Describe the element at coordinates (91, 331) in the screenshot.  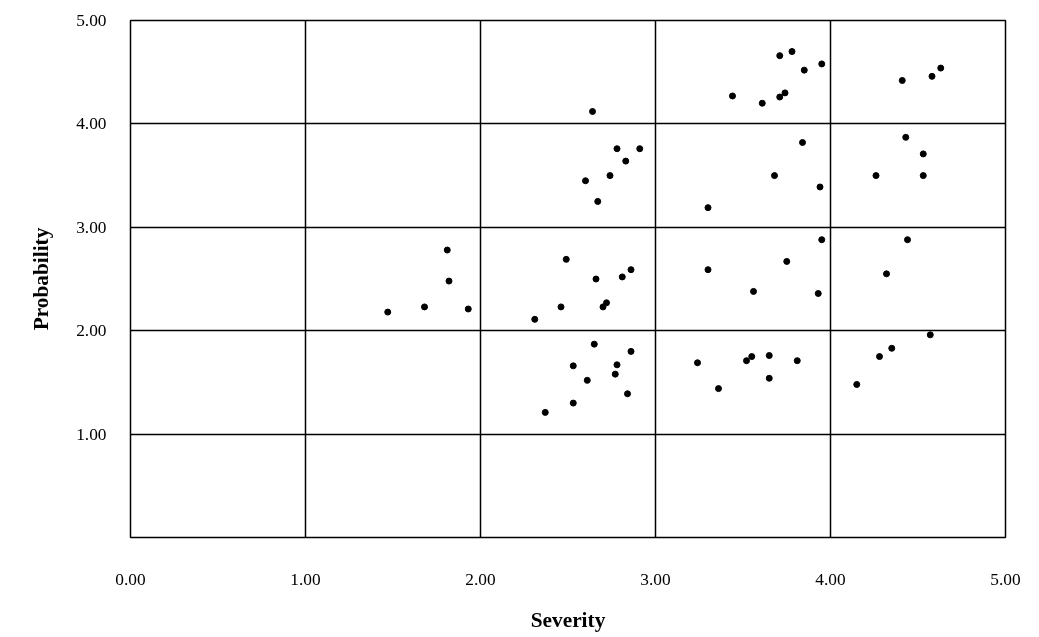
I see `y-tick-label: 2.00` at that location.